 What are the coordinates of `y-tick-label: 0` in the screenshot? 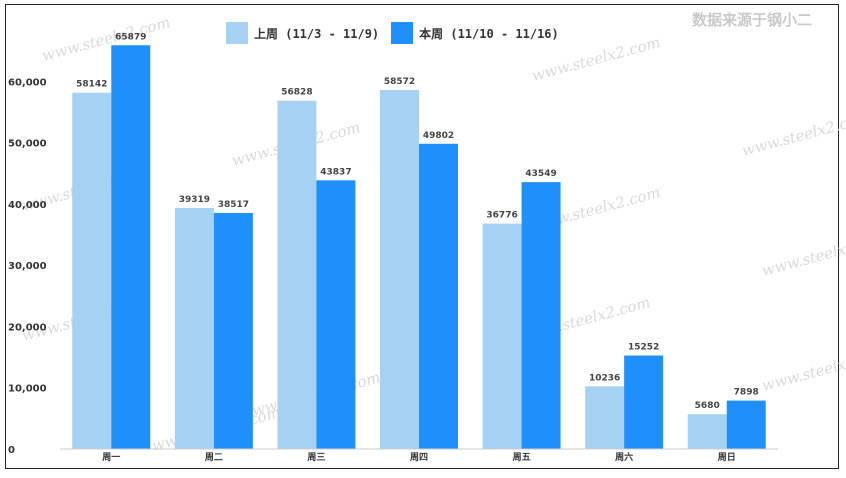 It's located at (11, 450).